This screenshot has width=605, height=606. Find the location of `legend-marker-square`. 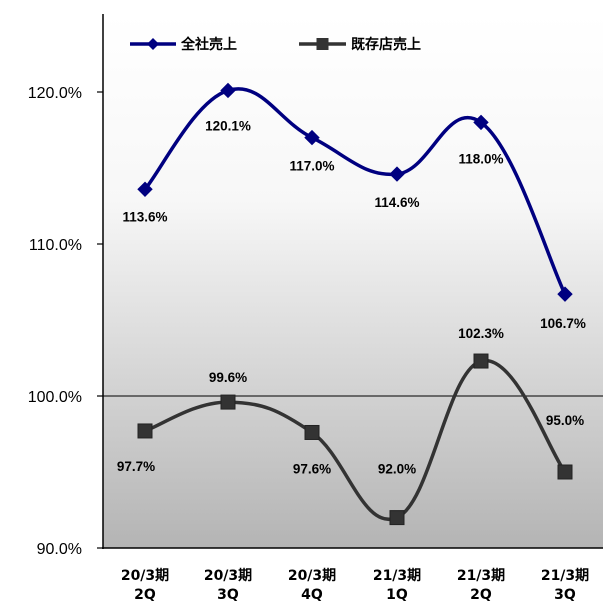

legend-marker-square is located at coordinates (323, 44).